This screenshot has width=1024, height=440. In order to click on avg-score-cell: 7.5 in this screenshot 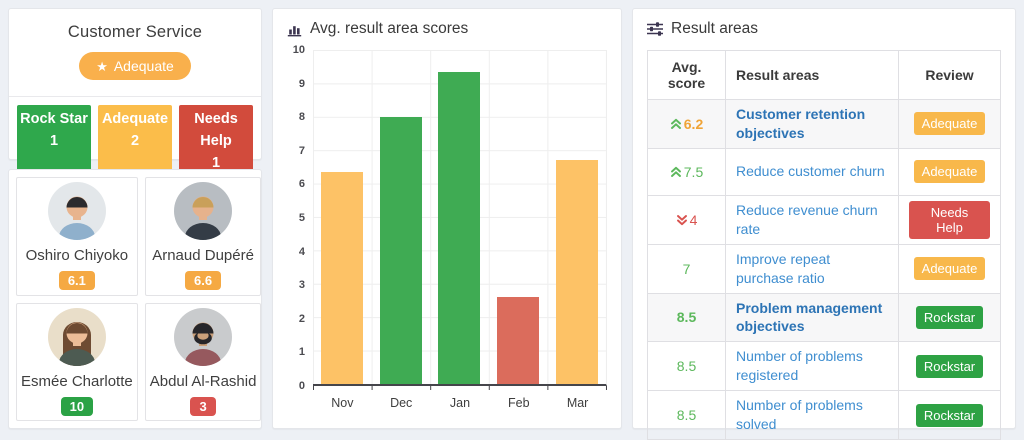, I will do `click(686, 171)`.